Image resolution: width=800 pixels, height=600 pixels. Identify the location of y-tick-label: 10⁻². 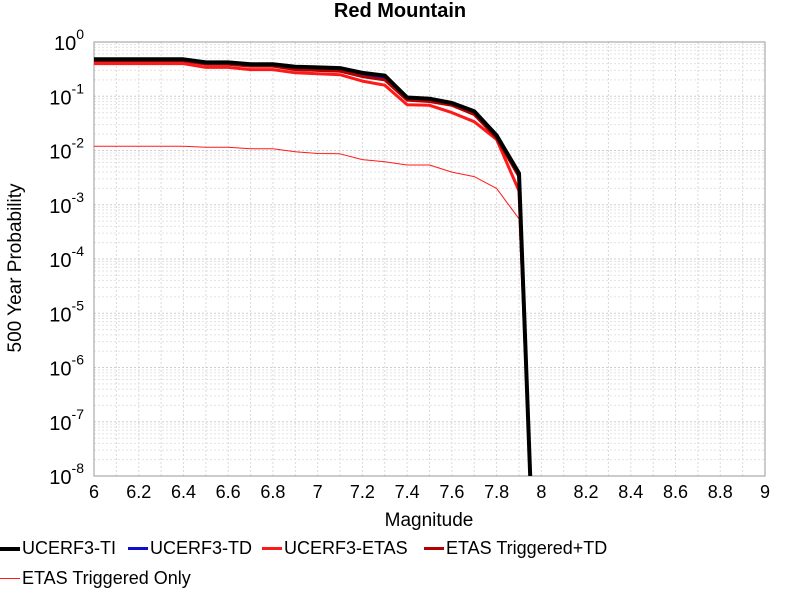
(66, 149).